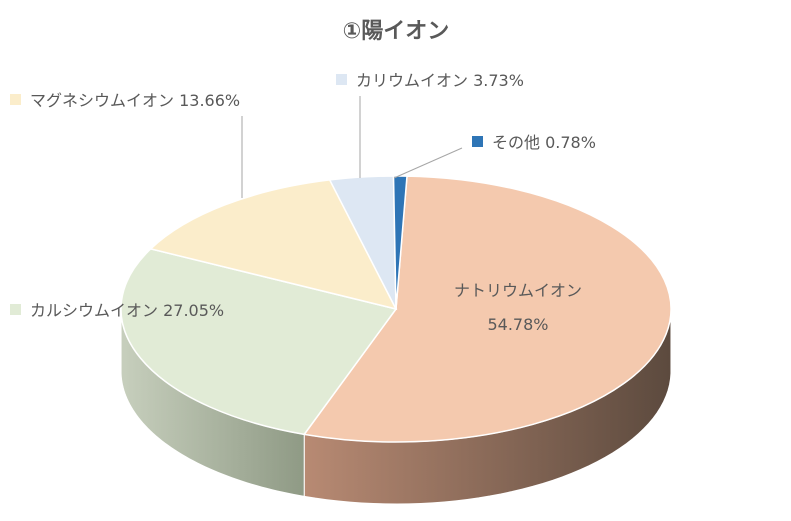  I want to click on slice-1-label: カルシウムイオン 27.05%, so click(127, 310).